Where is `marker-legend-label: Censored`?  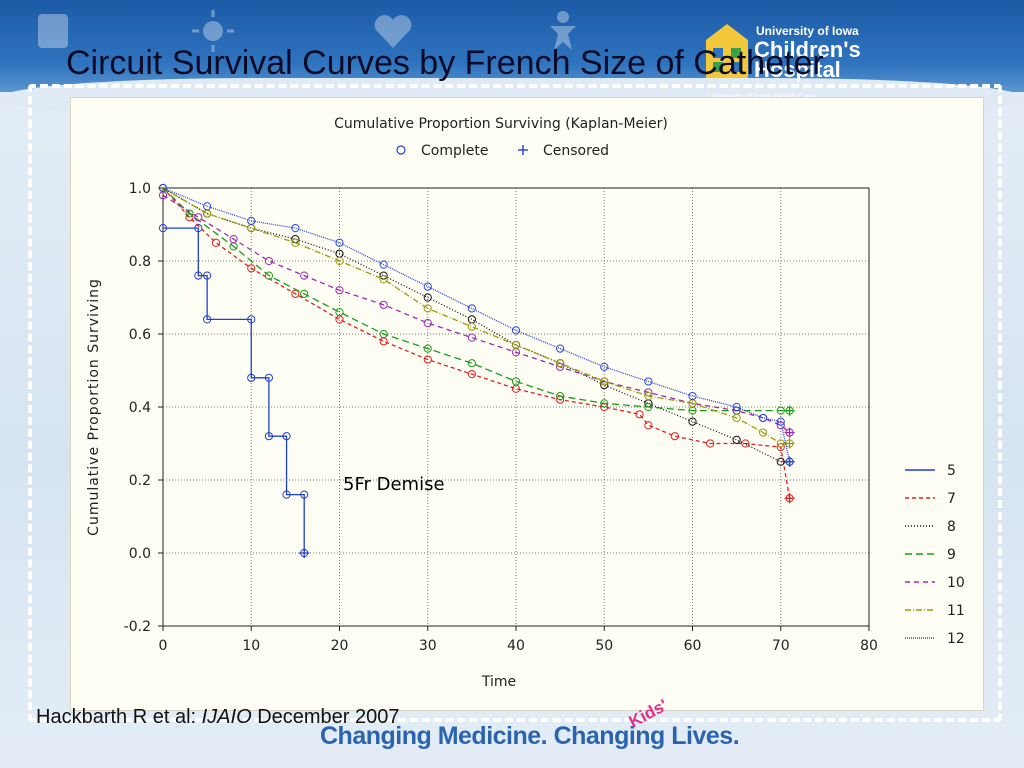 marker-legend-label: Censored is located at coordinates (576, 151).